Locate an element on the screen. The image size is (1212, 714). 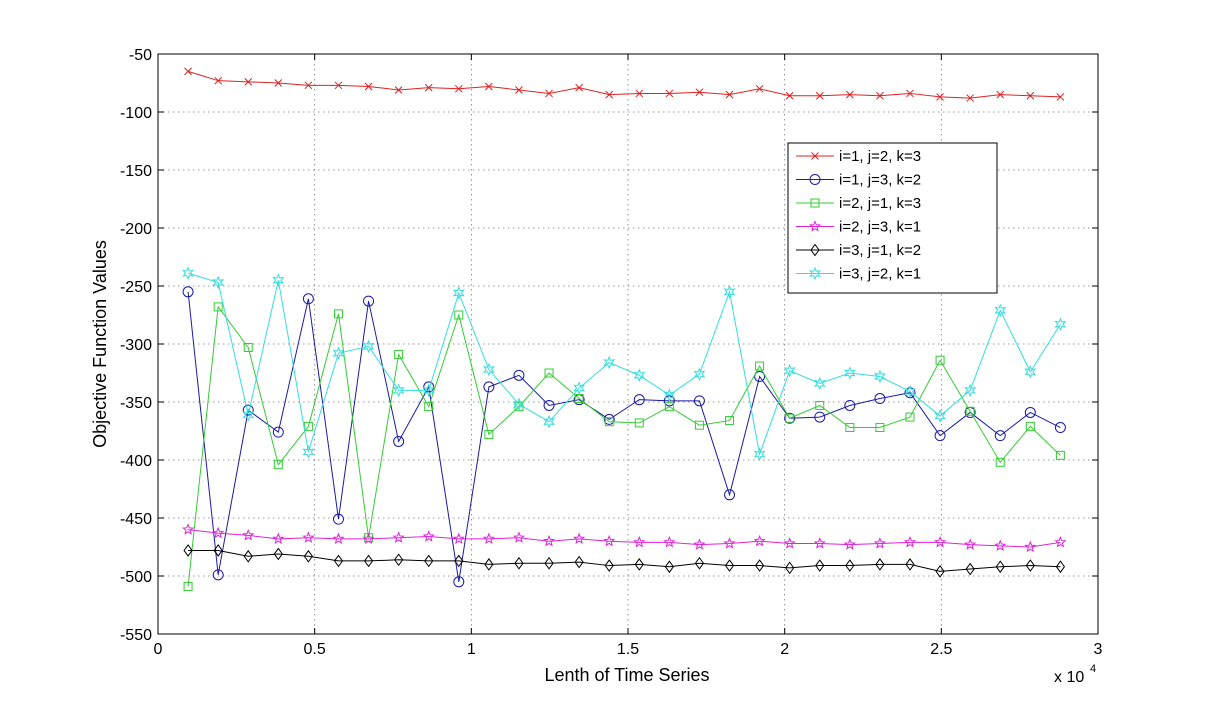
y-tick-label: -300 is located at coordinates (136, 345).